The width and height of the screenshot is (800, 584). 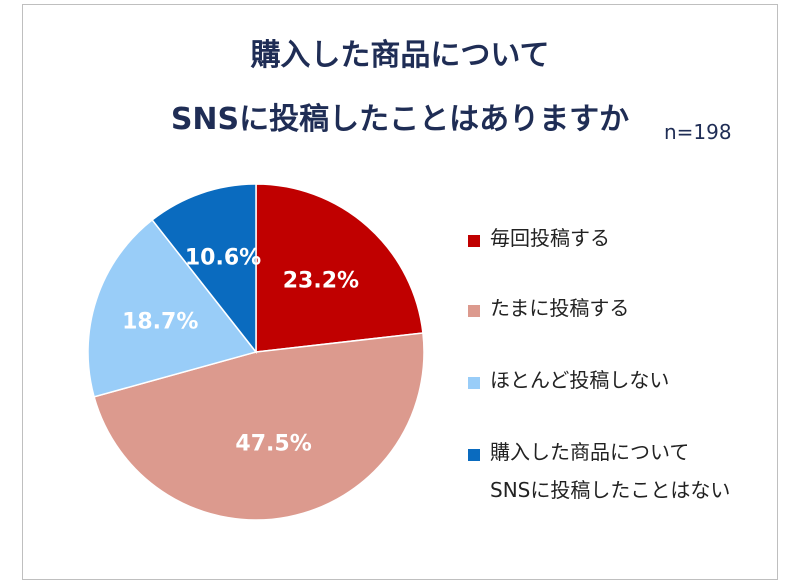 I want to click on pie-slice-sometimes, so click(x=259, y=426).